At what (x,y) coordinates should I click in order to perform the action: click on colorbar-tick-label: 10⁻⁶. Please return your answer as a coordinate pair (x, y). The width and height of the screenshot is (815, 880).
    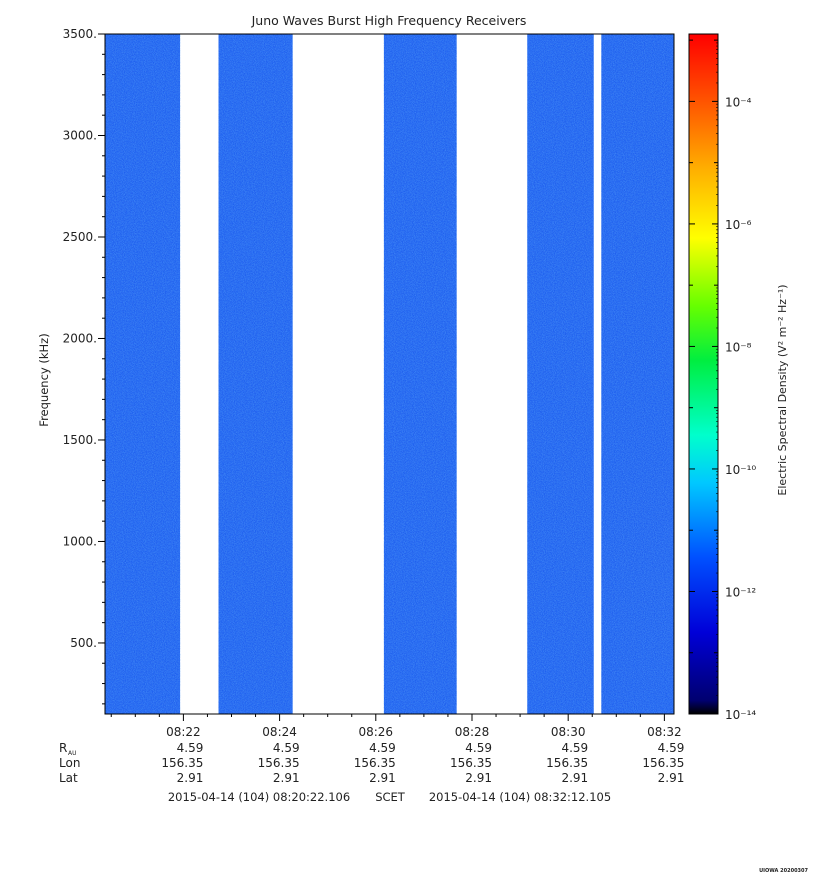
    Looking at the image, I should click on (738, 225).